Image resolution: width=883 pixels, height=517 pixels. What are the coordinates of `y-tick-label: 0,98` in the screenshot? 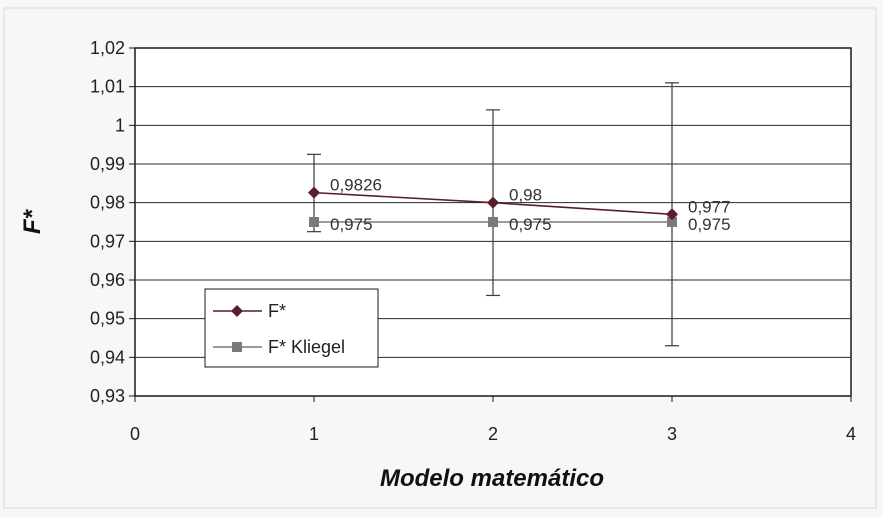 It's located at (107, 203).